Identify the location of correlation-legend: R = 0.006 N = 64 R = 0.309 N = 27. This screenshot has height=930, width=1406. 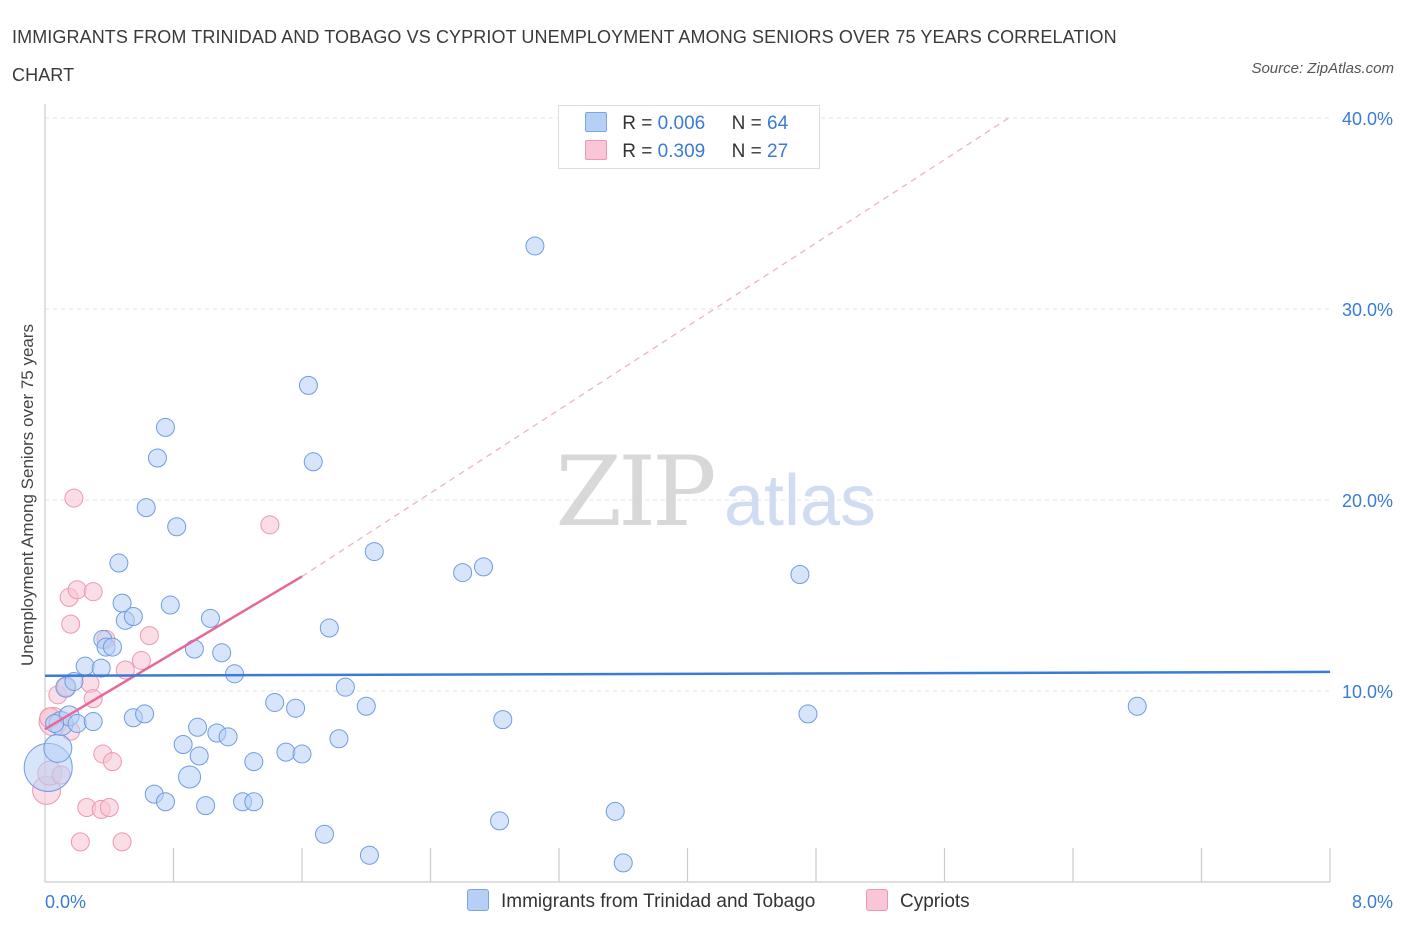
(689, 137).